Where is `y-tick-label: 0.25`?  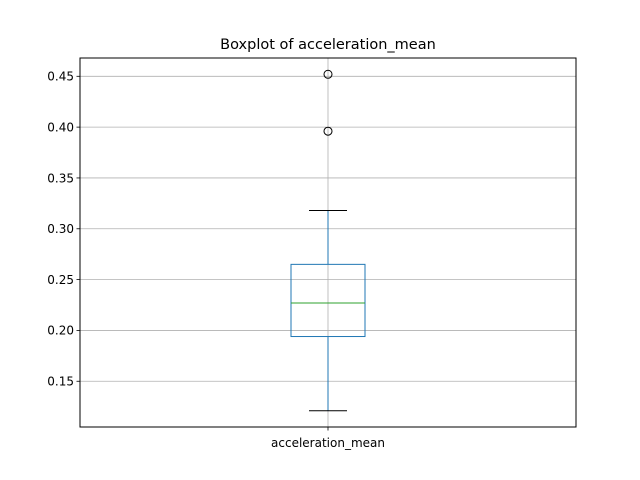 y-tick-label: 0.25 is located at coordinates (60, 280).